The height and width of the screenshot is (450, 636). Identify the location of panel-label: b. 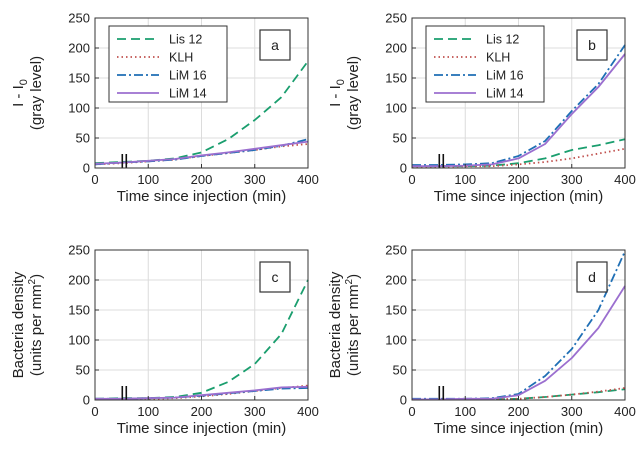
(592, 45).